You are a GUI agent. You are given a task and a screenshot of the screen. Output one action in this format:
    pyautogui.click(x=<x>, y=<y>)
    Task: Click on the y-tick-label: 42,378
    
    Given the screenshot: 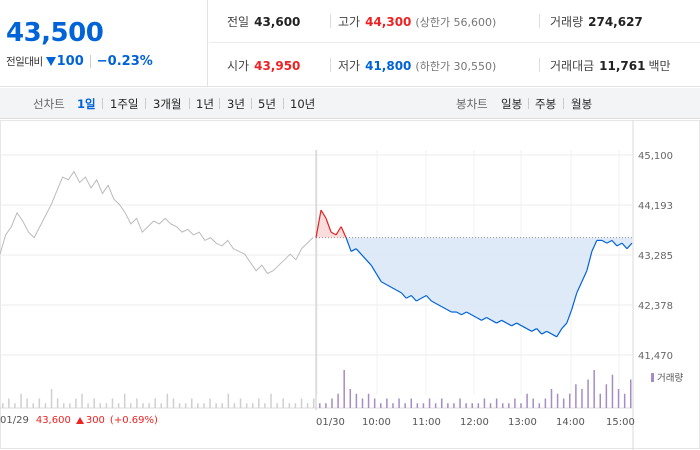 What is the action you would take?
    pyautogui.click(x=655, y=306)
    